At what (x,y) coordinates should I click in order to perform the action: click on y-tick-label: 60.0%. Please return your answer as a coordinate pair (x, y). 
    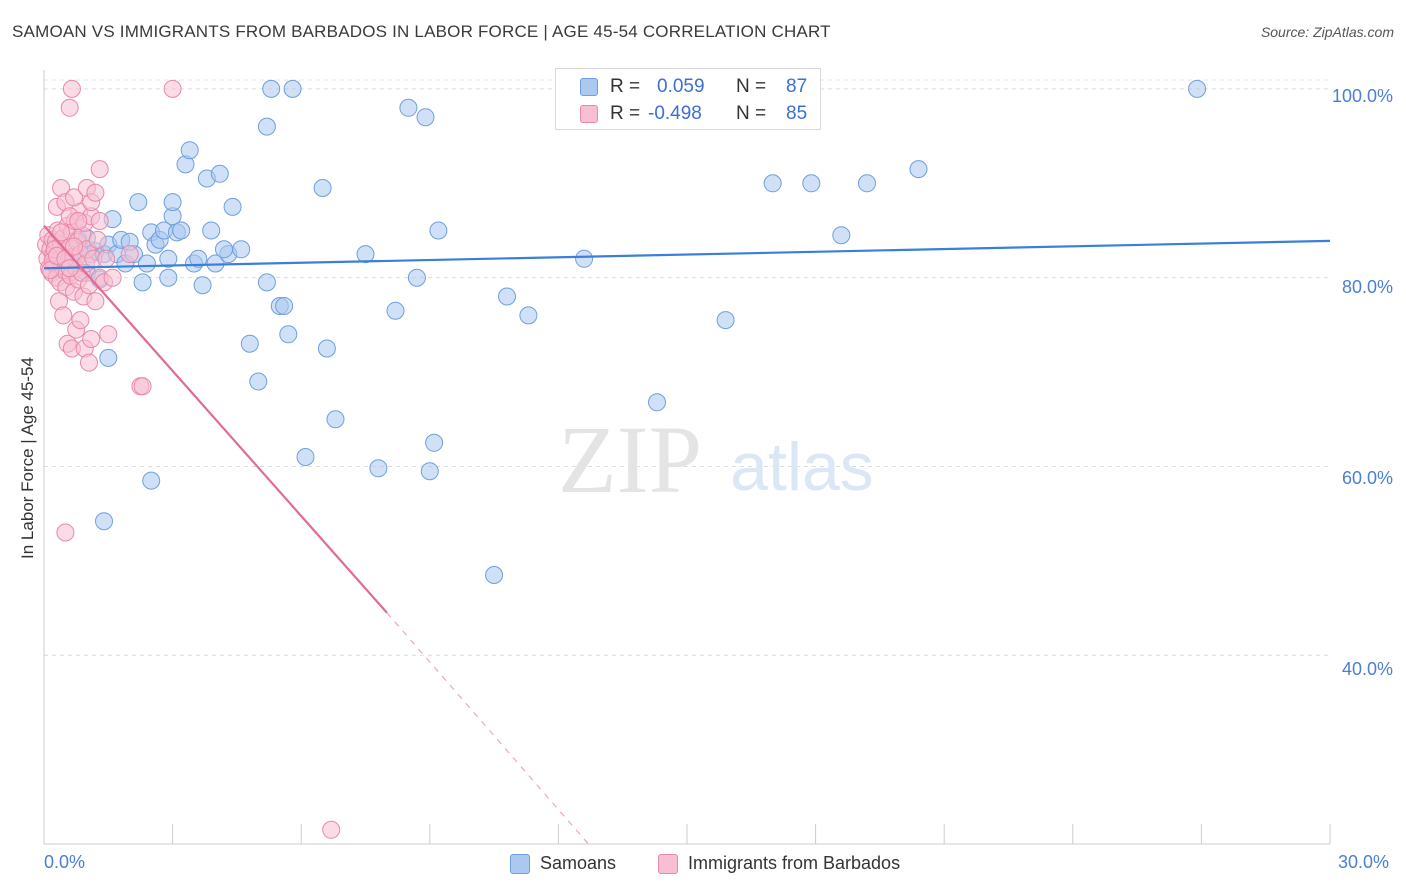
    Looking at the image, I should click on (1367, 478).